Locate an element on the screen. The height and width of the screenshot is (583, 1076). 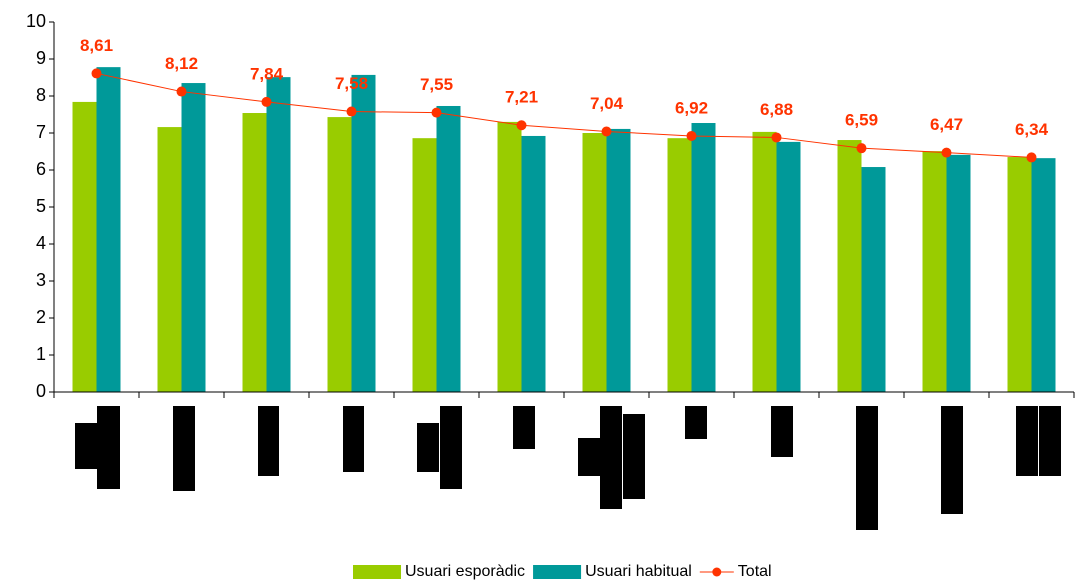
y-tick-label: 7 is located at coordinates (41, 132).